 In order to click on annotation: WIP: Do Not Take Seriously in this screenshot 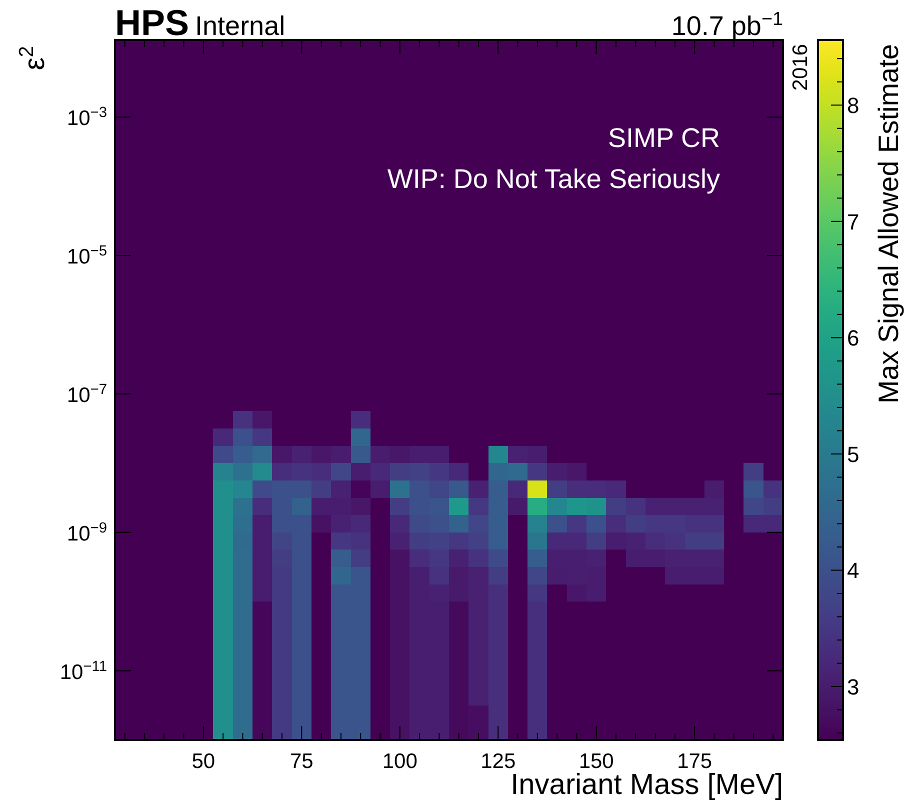, I will do `click(553, 179)`.